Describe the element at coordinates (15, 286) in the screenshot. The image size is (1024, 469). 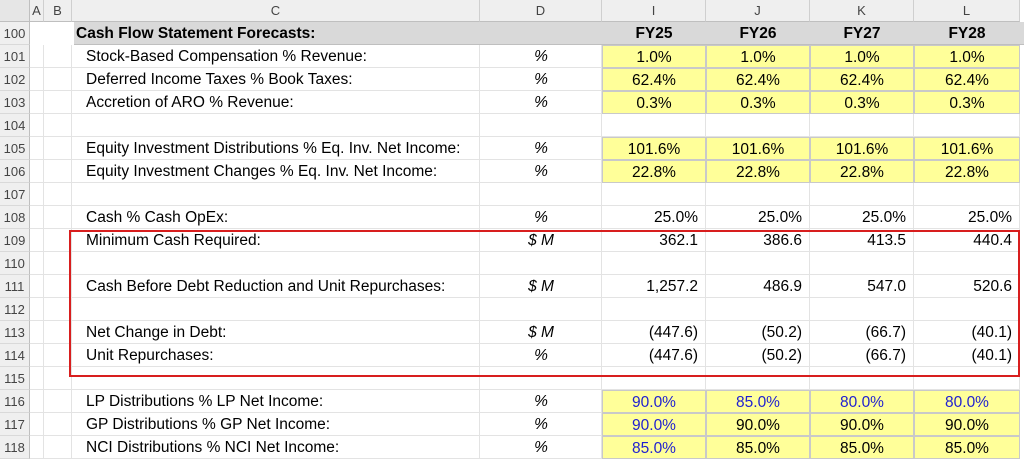
I see `row-header-111: 111` at that location.